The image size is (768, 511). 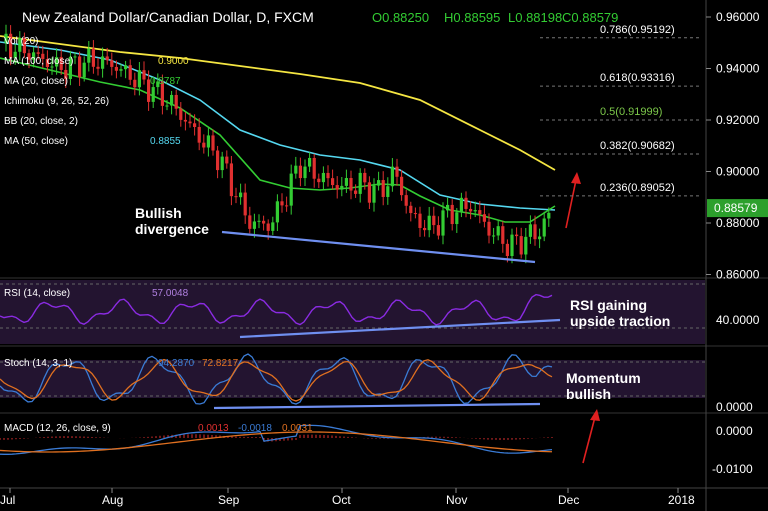 I want to click on indicator-label: MA (20, close), so click(x=36, y=81).